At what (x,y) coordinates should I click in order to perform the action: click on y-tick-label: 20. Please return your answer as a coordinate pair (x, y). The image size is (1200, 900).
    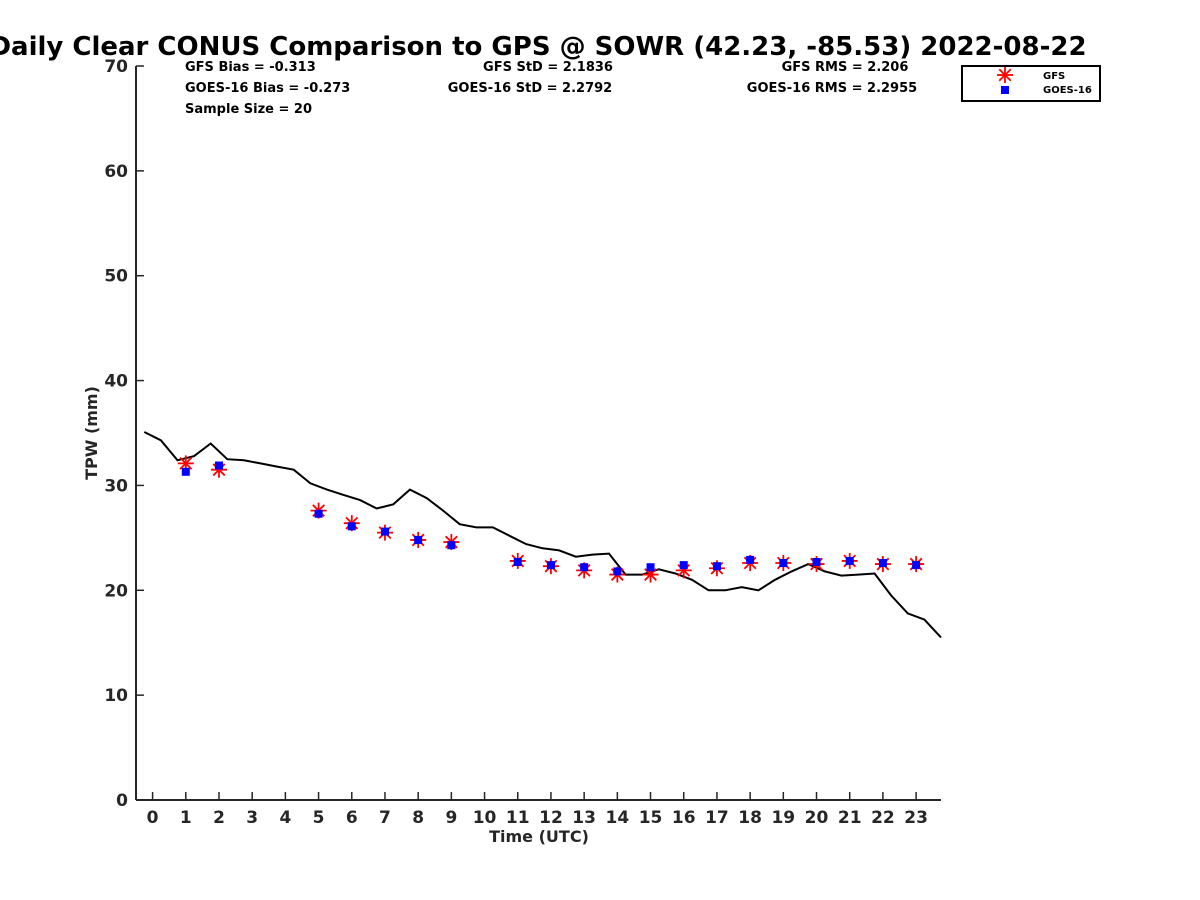
    Looking at the image, I should click on (116, 591).